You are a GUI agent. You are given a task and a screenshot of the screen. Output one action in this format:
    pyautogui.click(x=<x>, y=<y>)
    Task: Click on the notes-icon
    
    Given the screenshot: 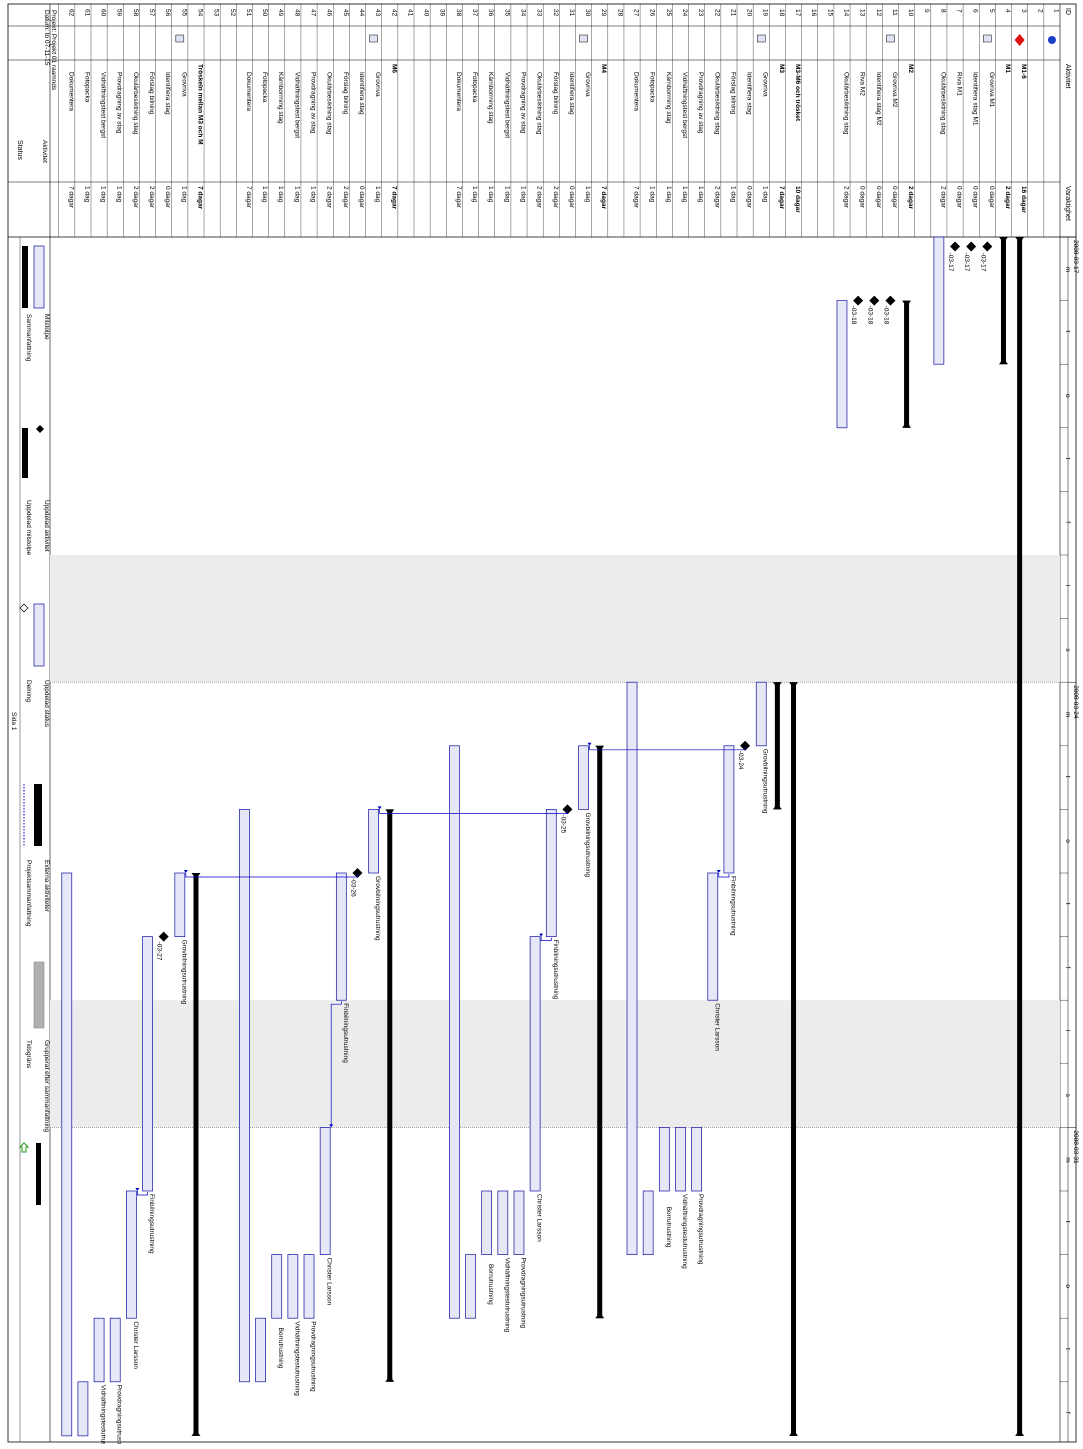 What is the action you would take?
    pyautogui.click(x=373, y=38)
    